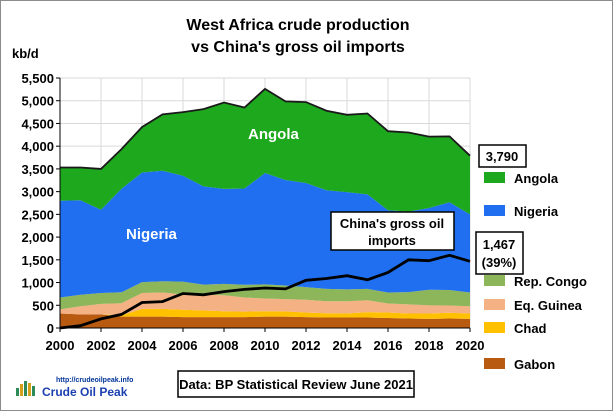 Image resolution: width=613 pixels, height=411 pixels. What do you see at coordinates (548, 305) in the screenshot?
I see `legend-label: Eq. Guinea` at bounding box center [548, 305].